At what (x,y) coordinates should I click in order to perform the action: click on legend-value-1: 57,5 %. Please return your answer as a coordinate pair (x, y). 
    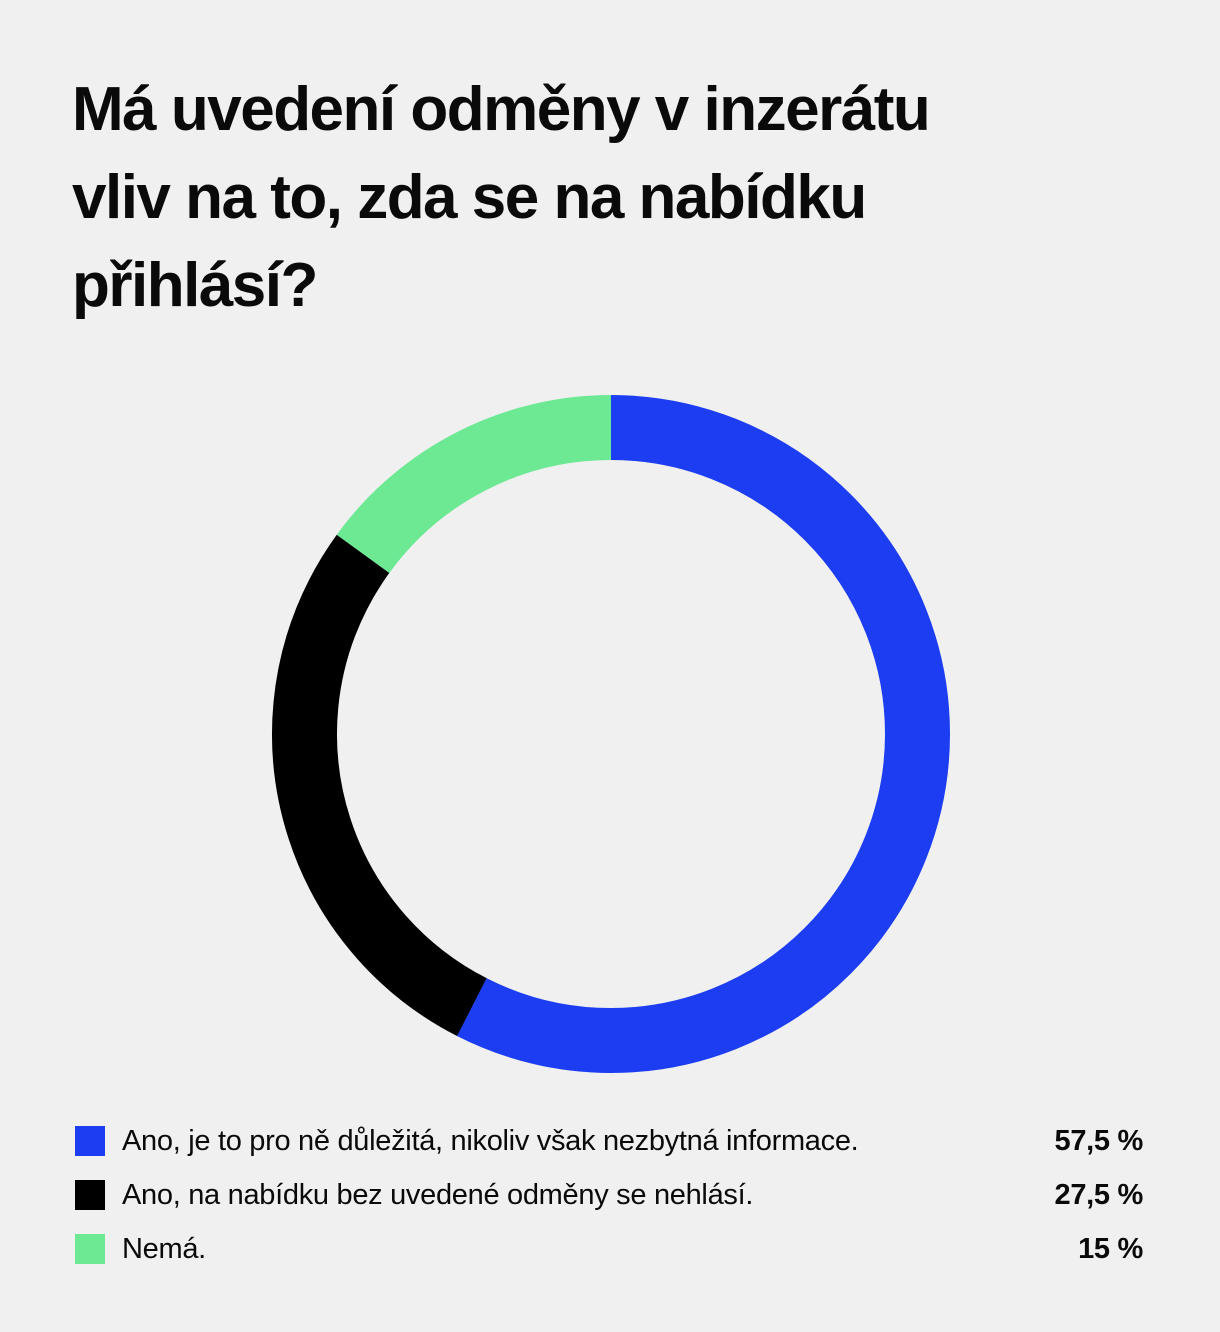
    Looking at the image, I should click on (1099, 1140).